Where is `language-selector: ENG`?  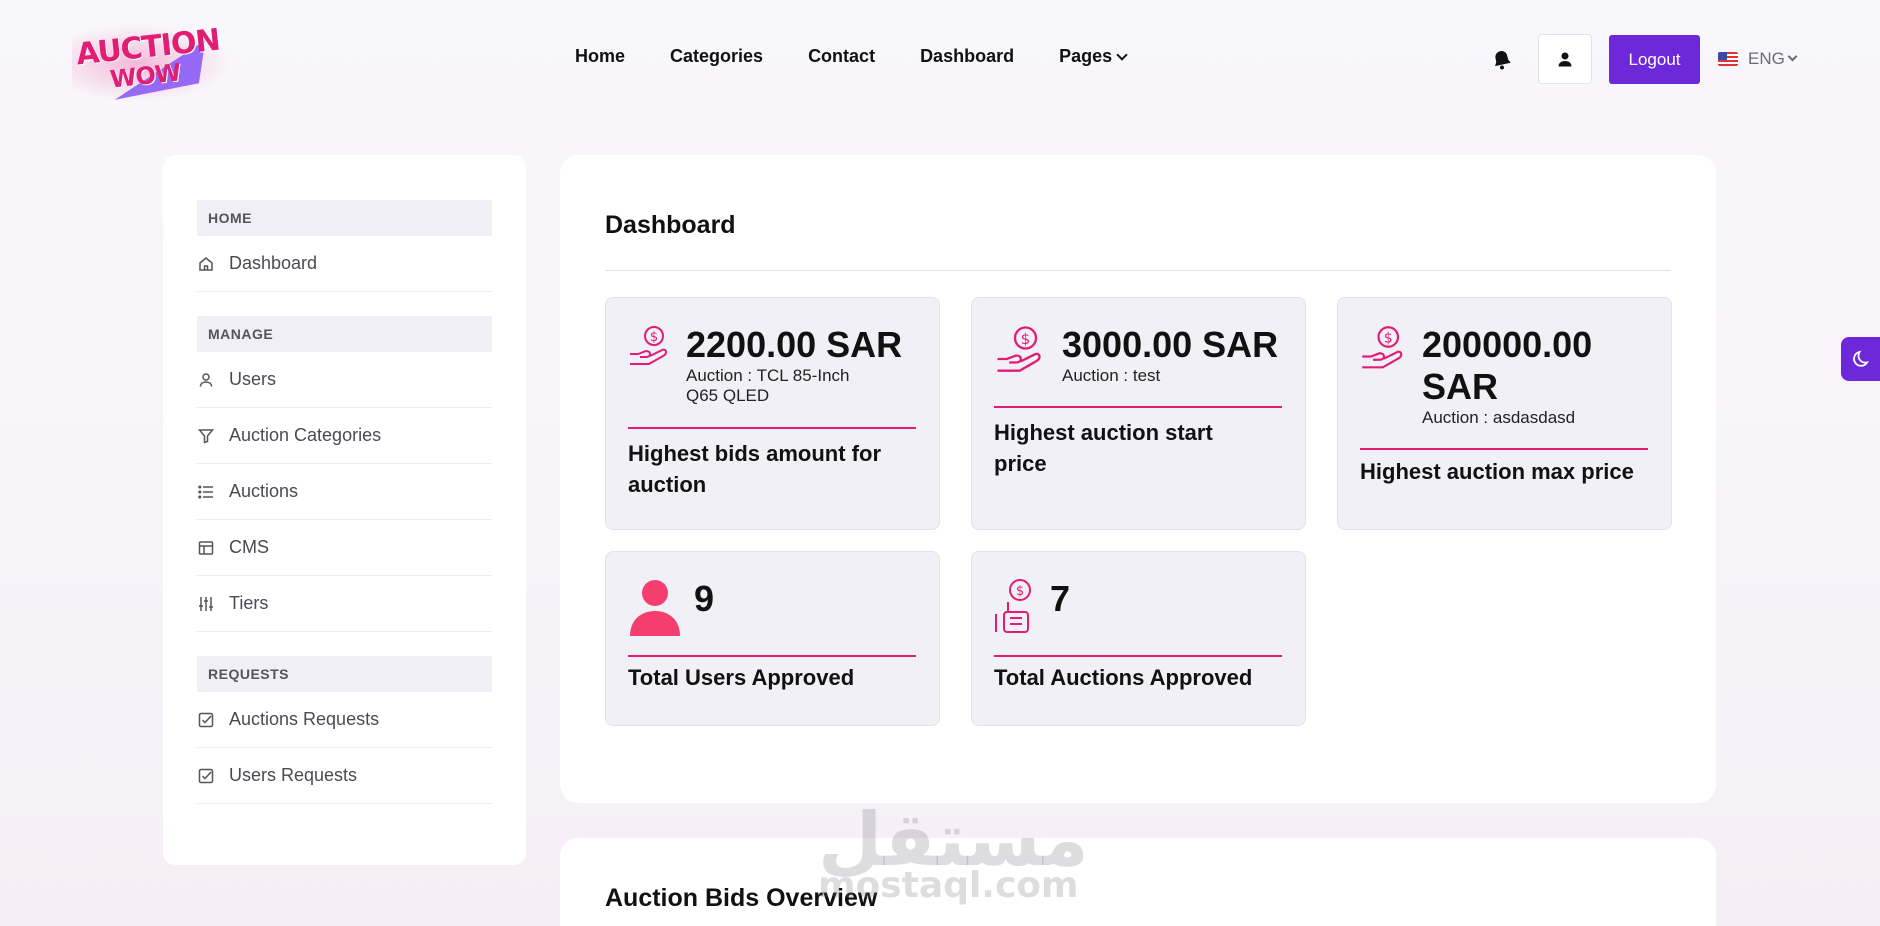 language-selector: ENG is located at coordinates (1758, 59).